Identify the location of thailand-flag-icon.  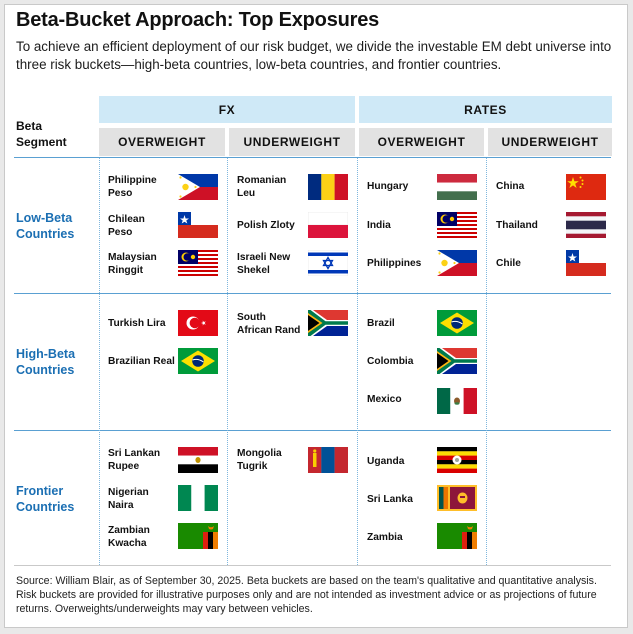
(586, 225).